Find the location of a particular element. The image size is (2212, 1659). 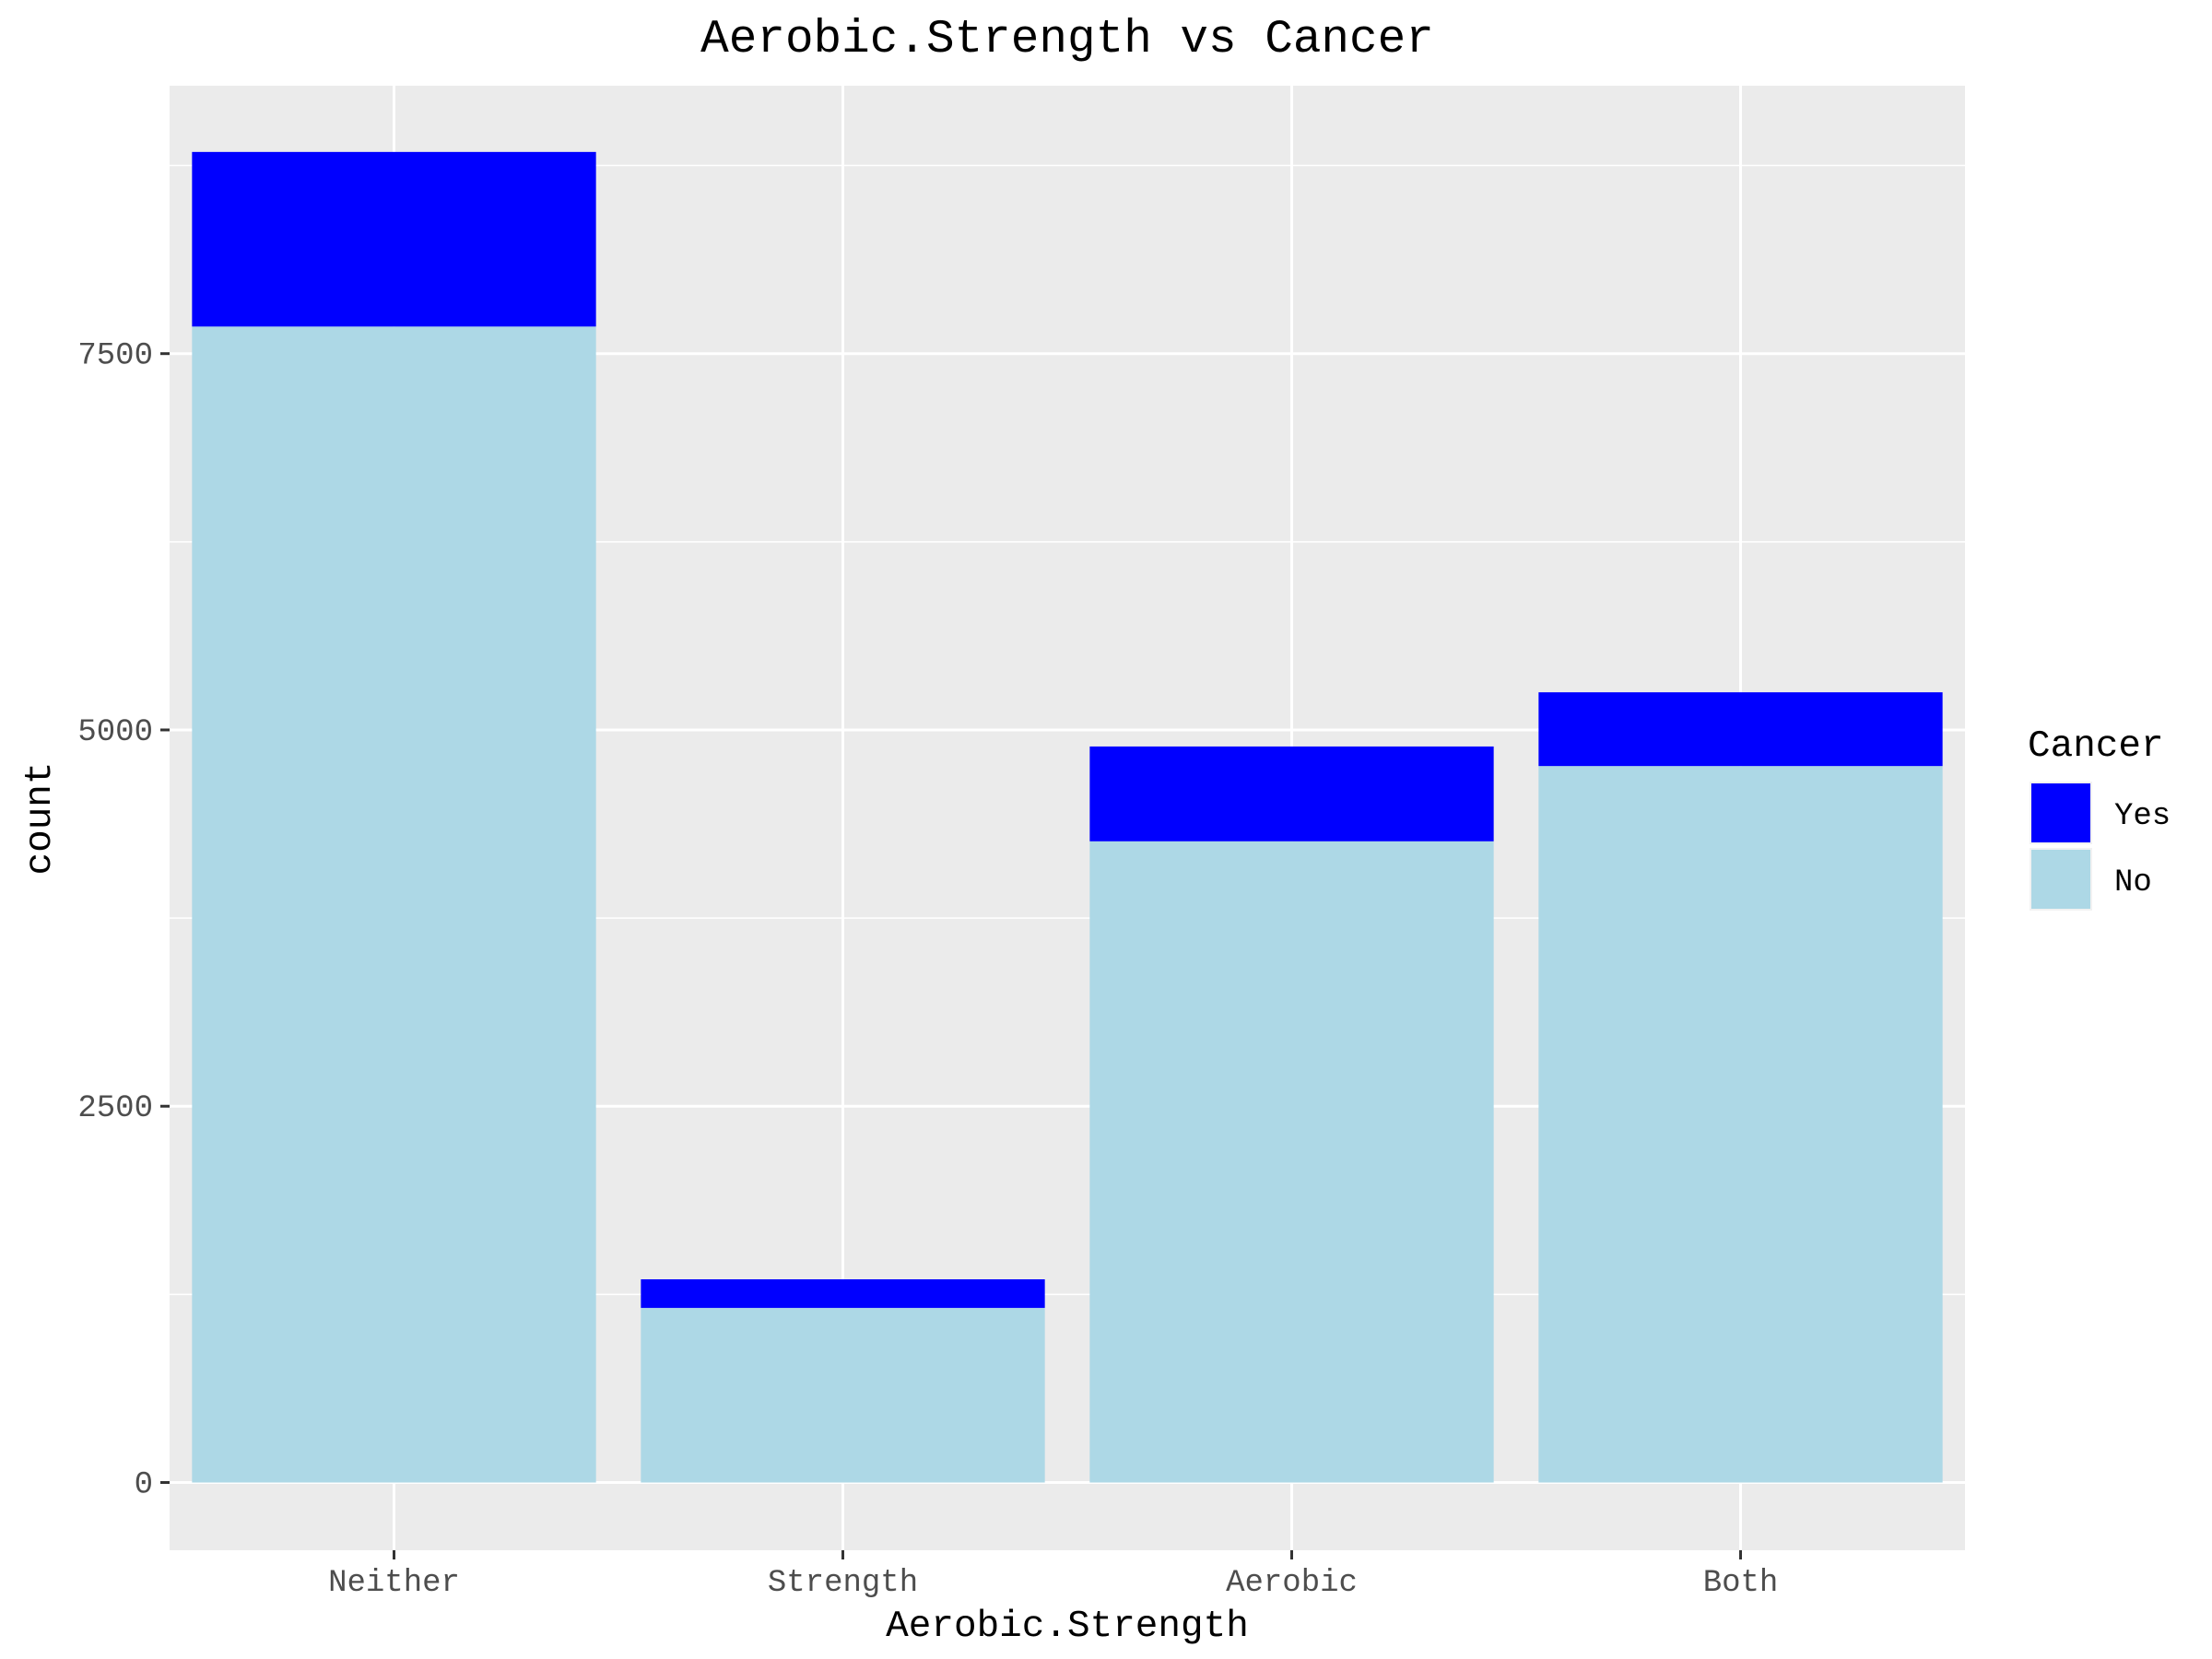

bar-both-yes is located at coordinates (1740, 729).